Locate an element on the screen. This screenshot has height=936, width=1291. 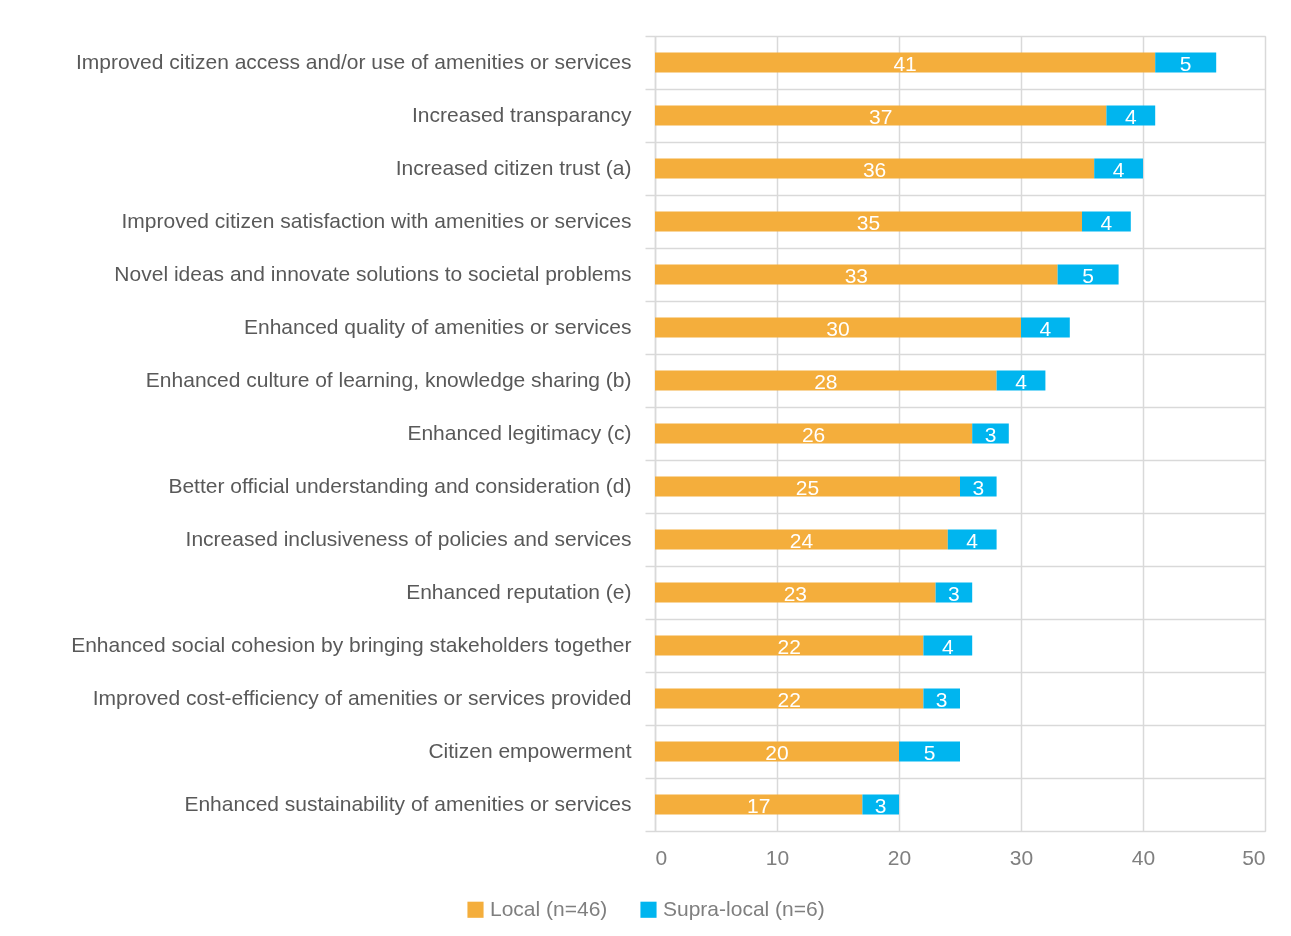
x-tick-label: 0 is located at coordinates (661, 857).